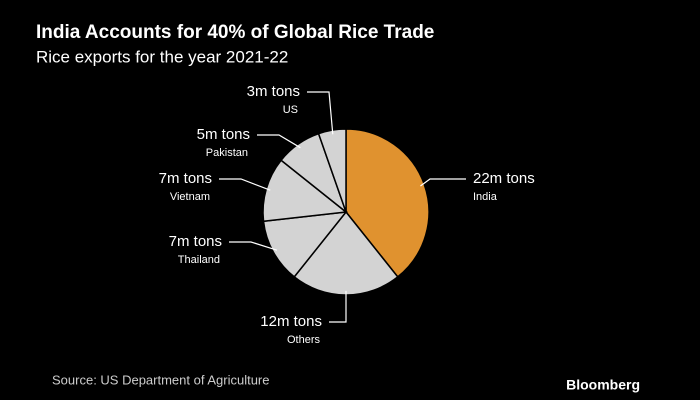 The height and width of the screenshot is (400, 700). What do you see at coordinates (304, 340) in the screenshot?
I see `category-label: Others` at bounding box center [304, 340].